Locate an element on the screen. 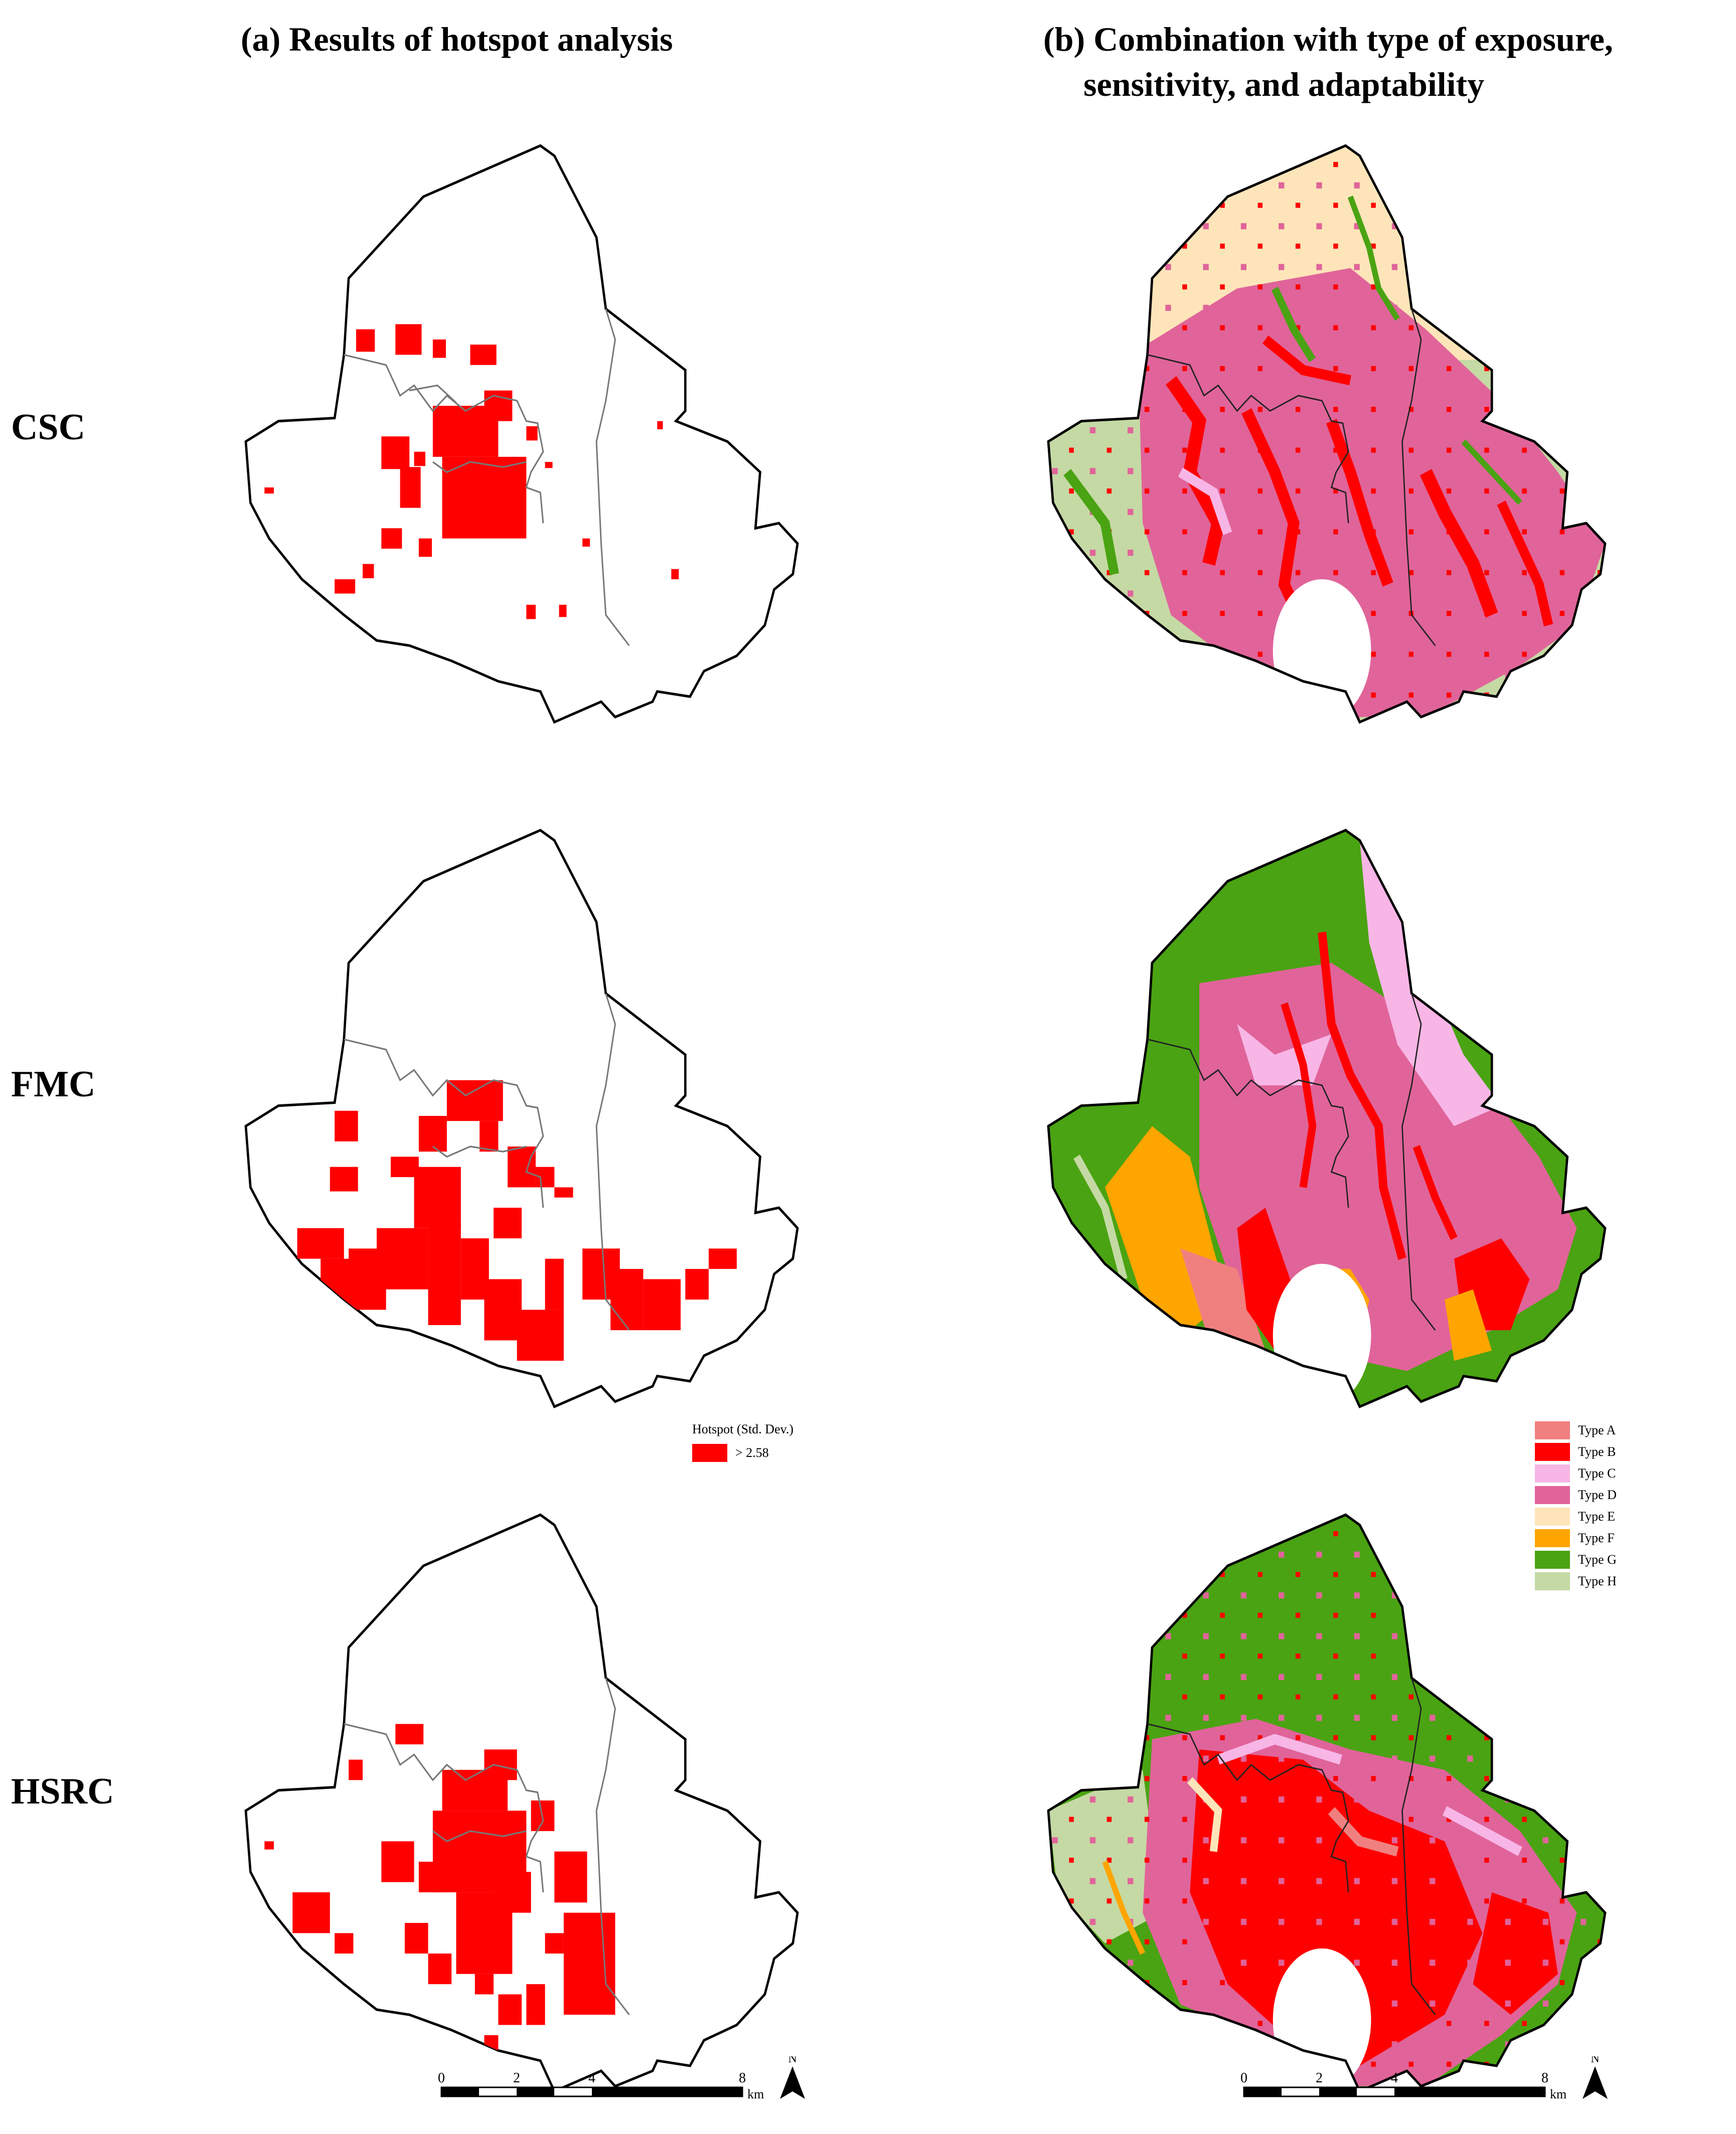 Image resolution: width=1736 pixels, height=2134 pixels. column-title-b-line2: sensitivity, and adaptability is located at coordinates (1284, 84).